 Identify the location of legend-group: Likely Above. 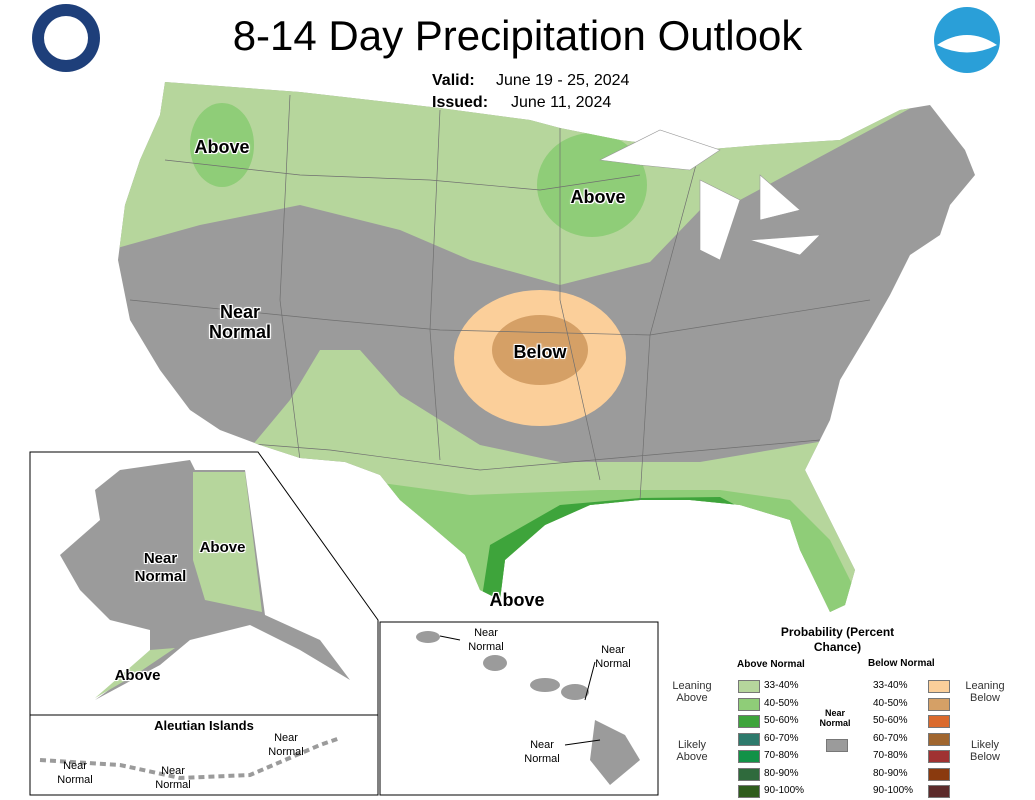
(692, 751).